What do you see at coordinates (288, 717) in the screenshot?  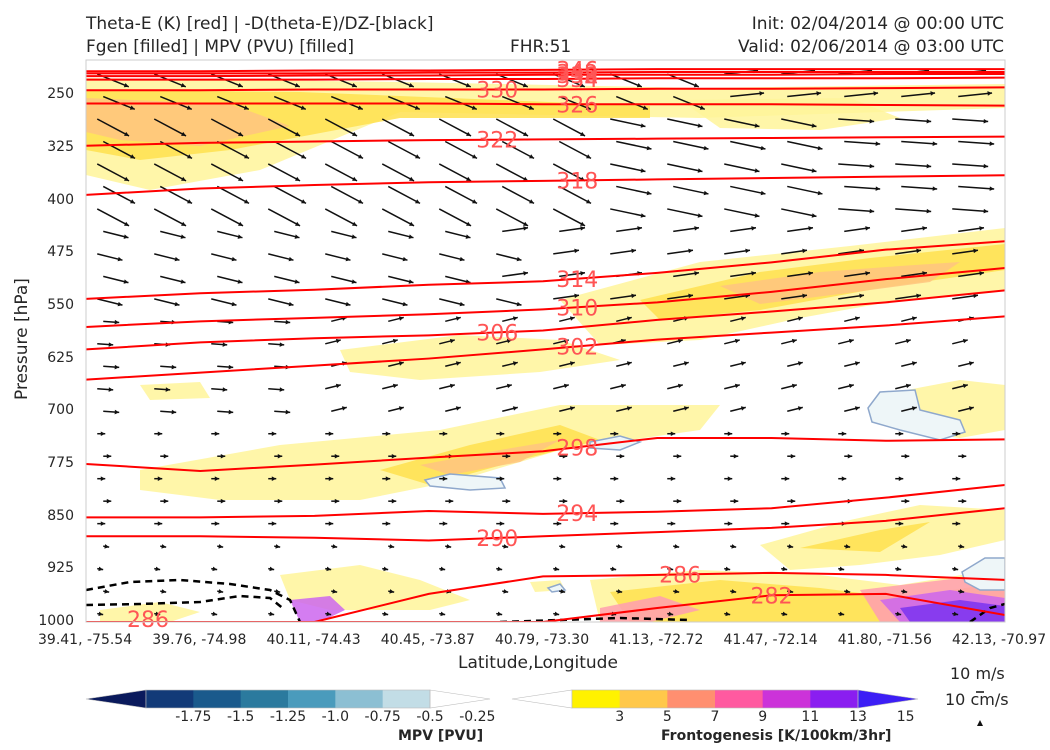 I see `colorbar-0-tick-2: -1.25` at bounding box center [288, 717].